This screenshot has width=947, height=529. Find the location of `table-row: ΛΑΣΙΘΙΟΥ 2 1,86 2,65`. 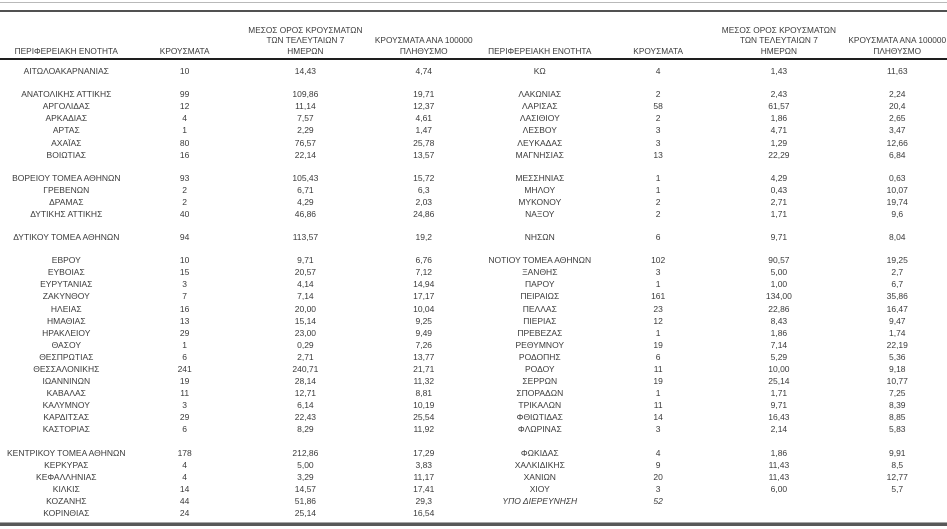

table-row: ΛΑΣΙΘΙΟΥ 2 1,86 2,65 is located at coordinates (710, 118).